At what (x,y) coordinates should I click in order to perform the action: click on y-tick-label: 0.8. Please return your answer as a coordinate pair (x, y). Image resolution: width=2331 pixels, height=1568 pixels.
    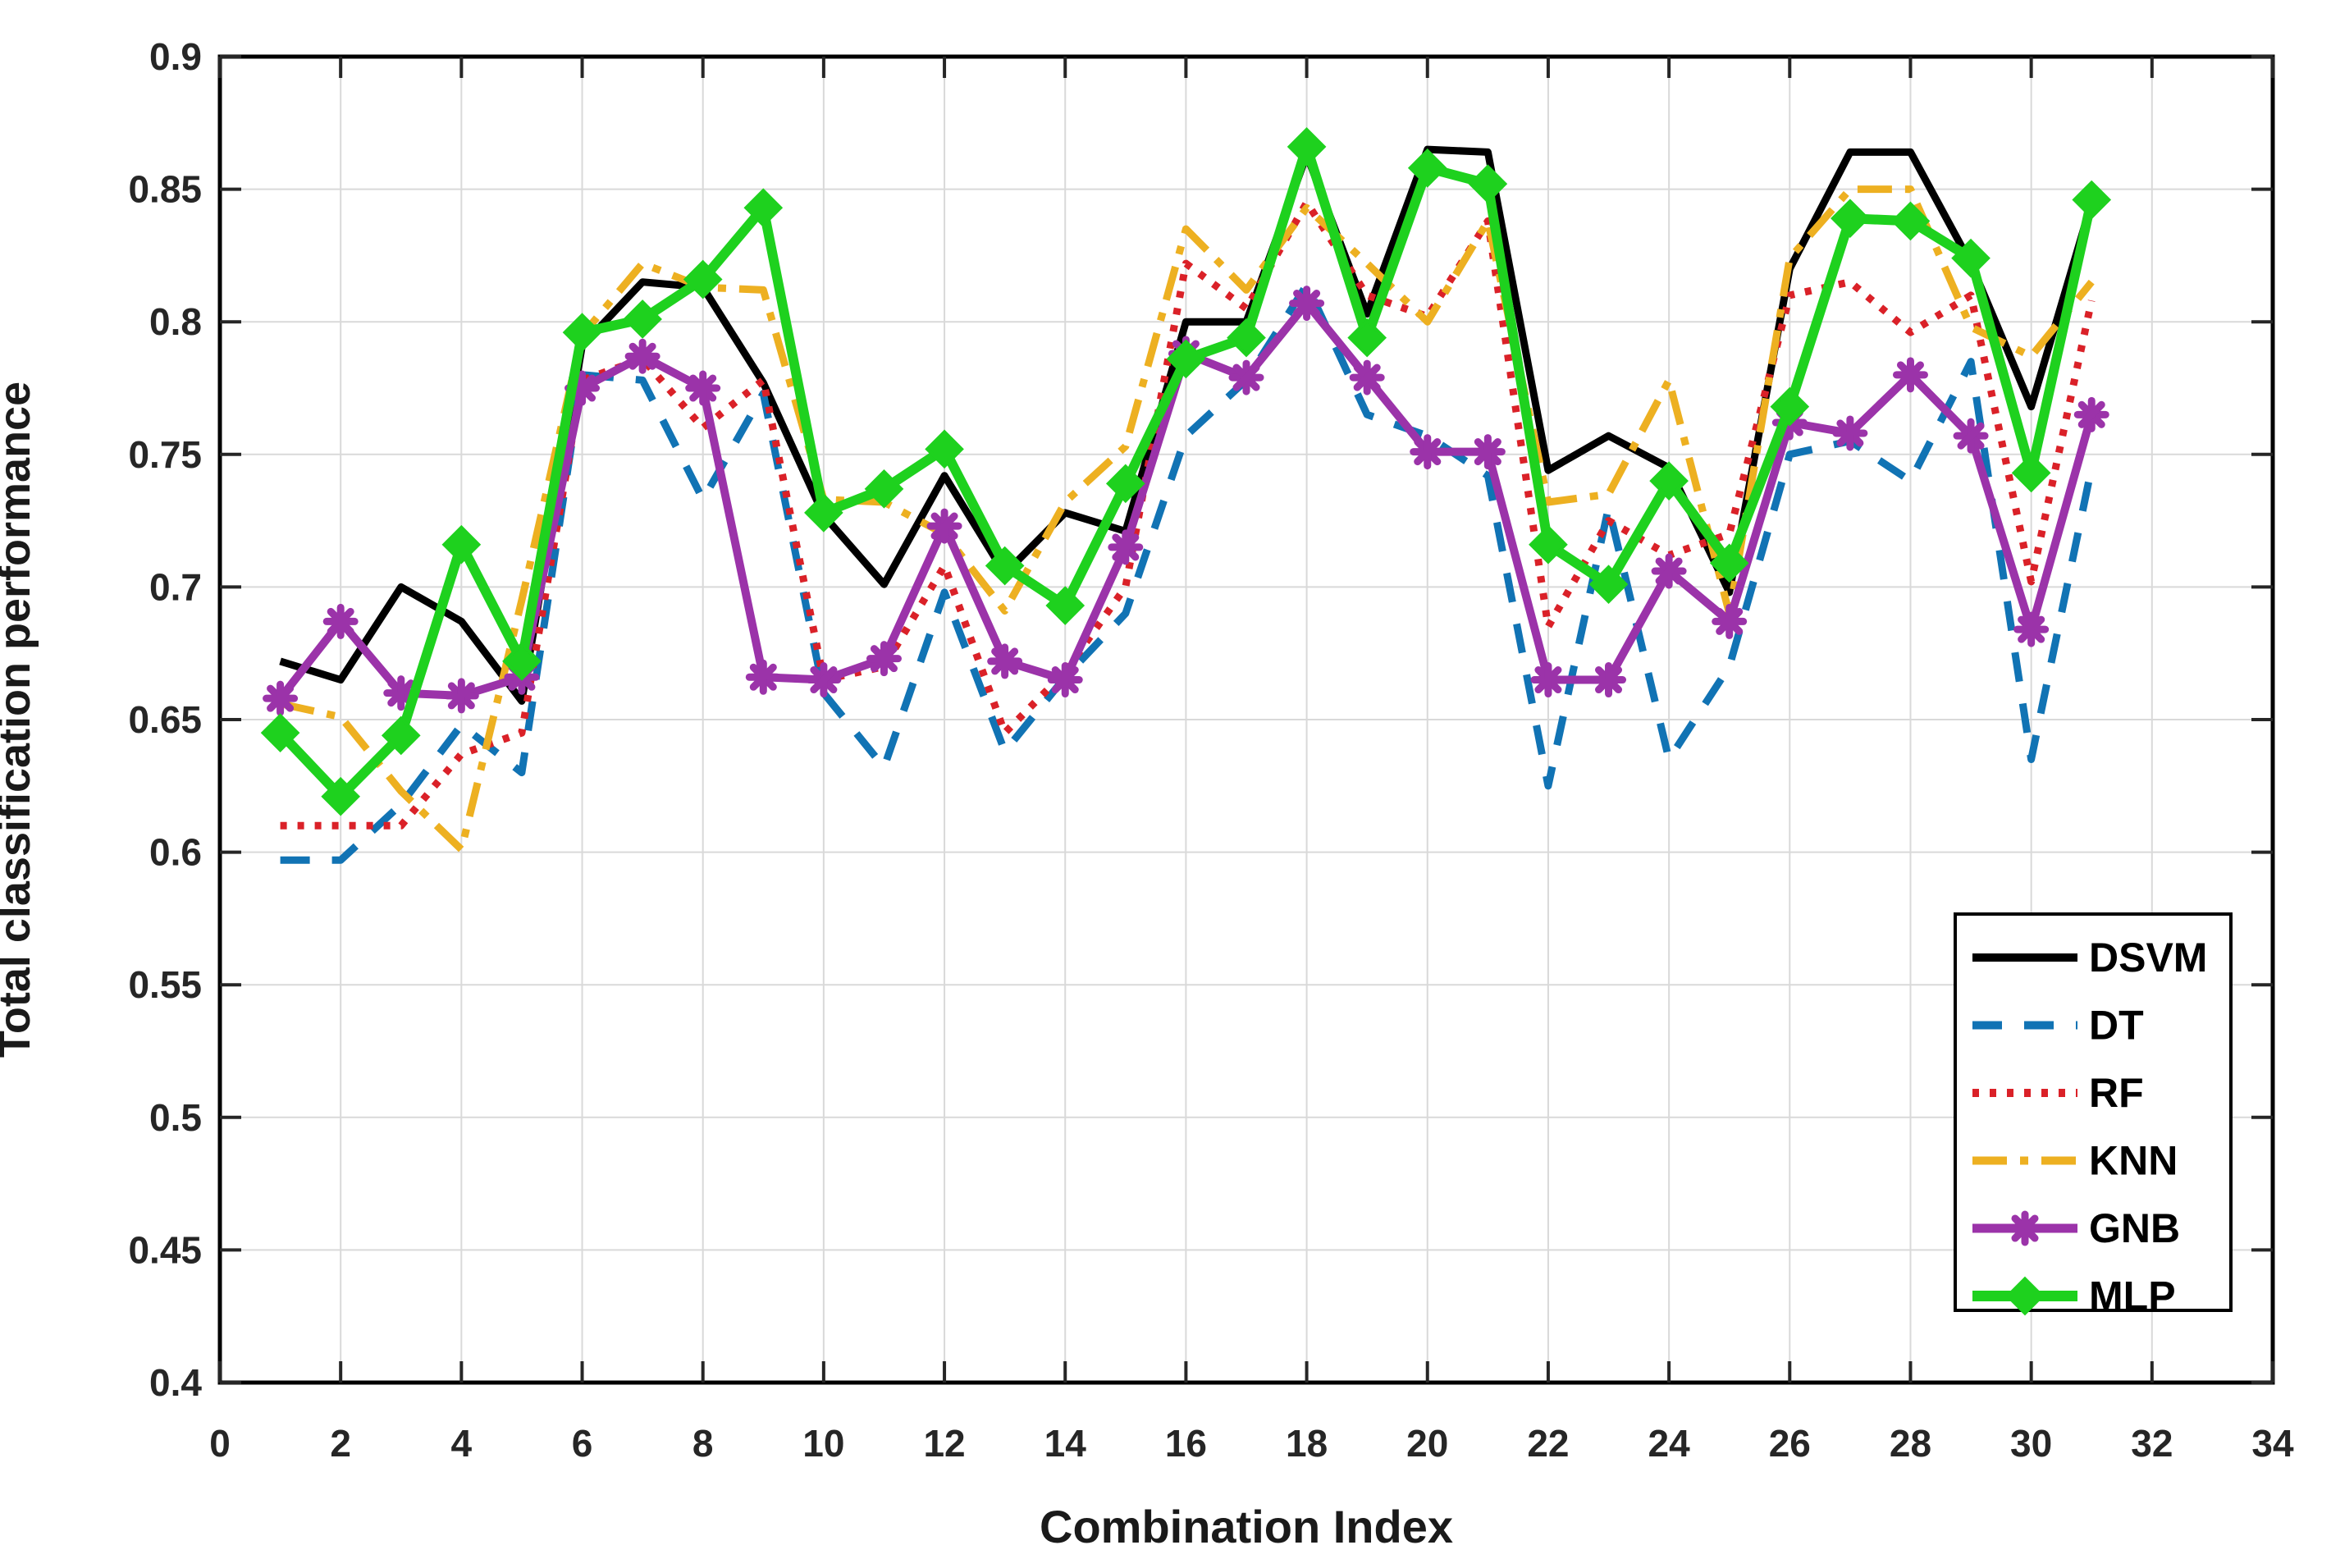
    Looking at the image, I should click on (175, 321).